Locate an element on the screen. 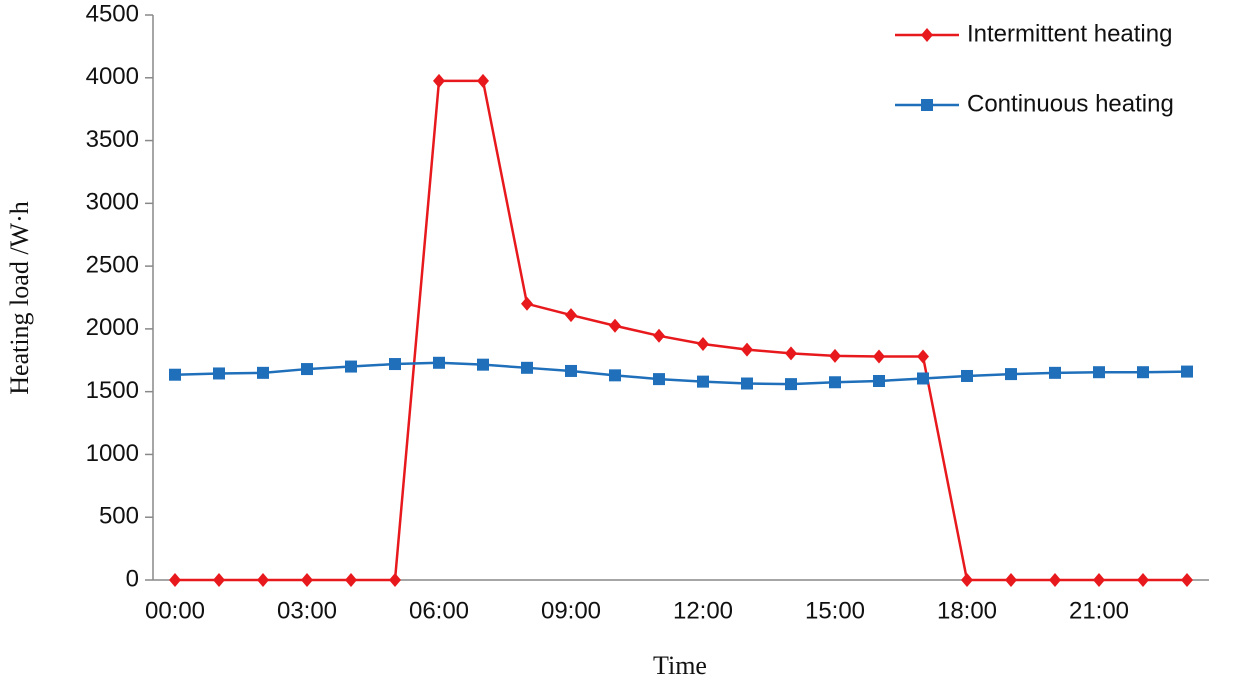 The image size is (1255, 683). x-axis-label: Time is located at coordinates (680, 665).